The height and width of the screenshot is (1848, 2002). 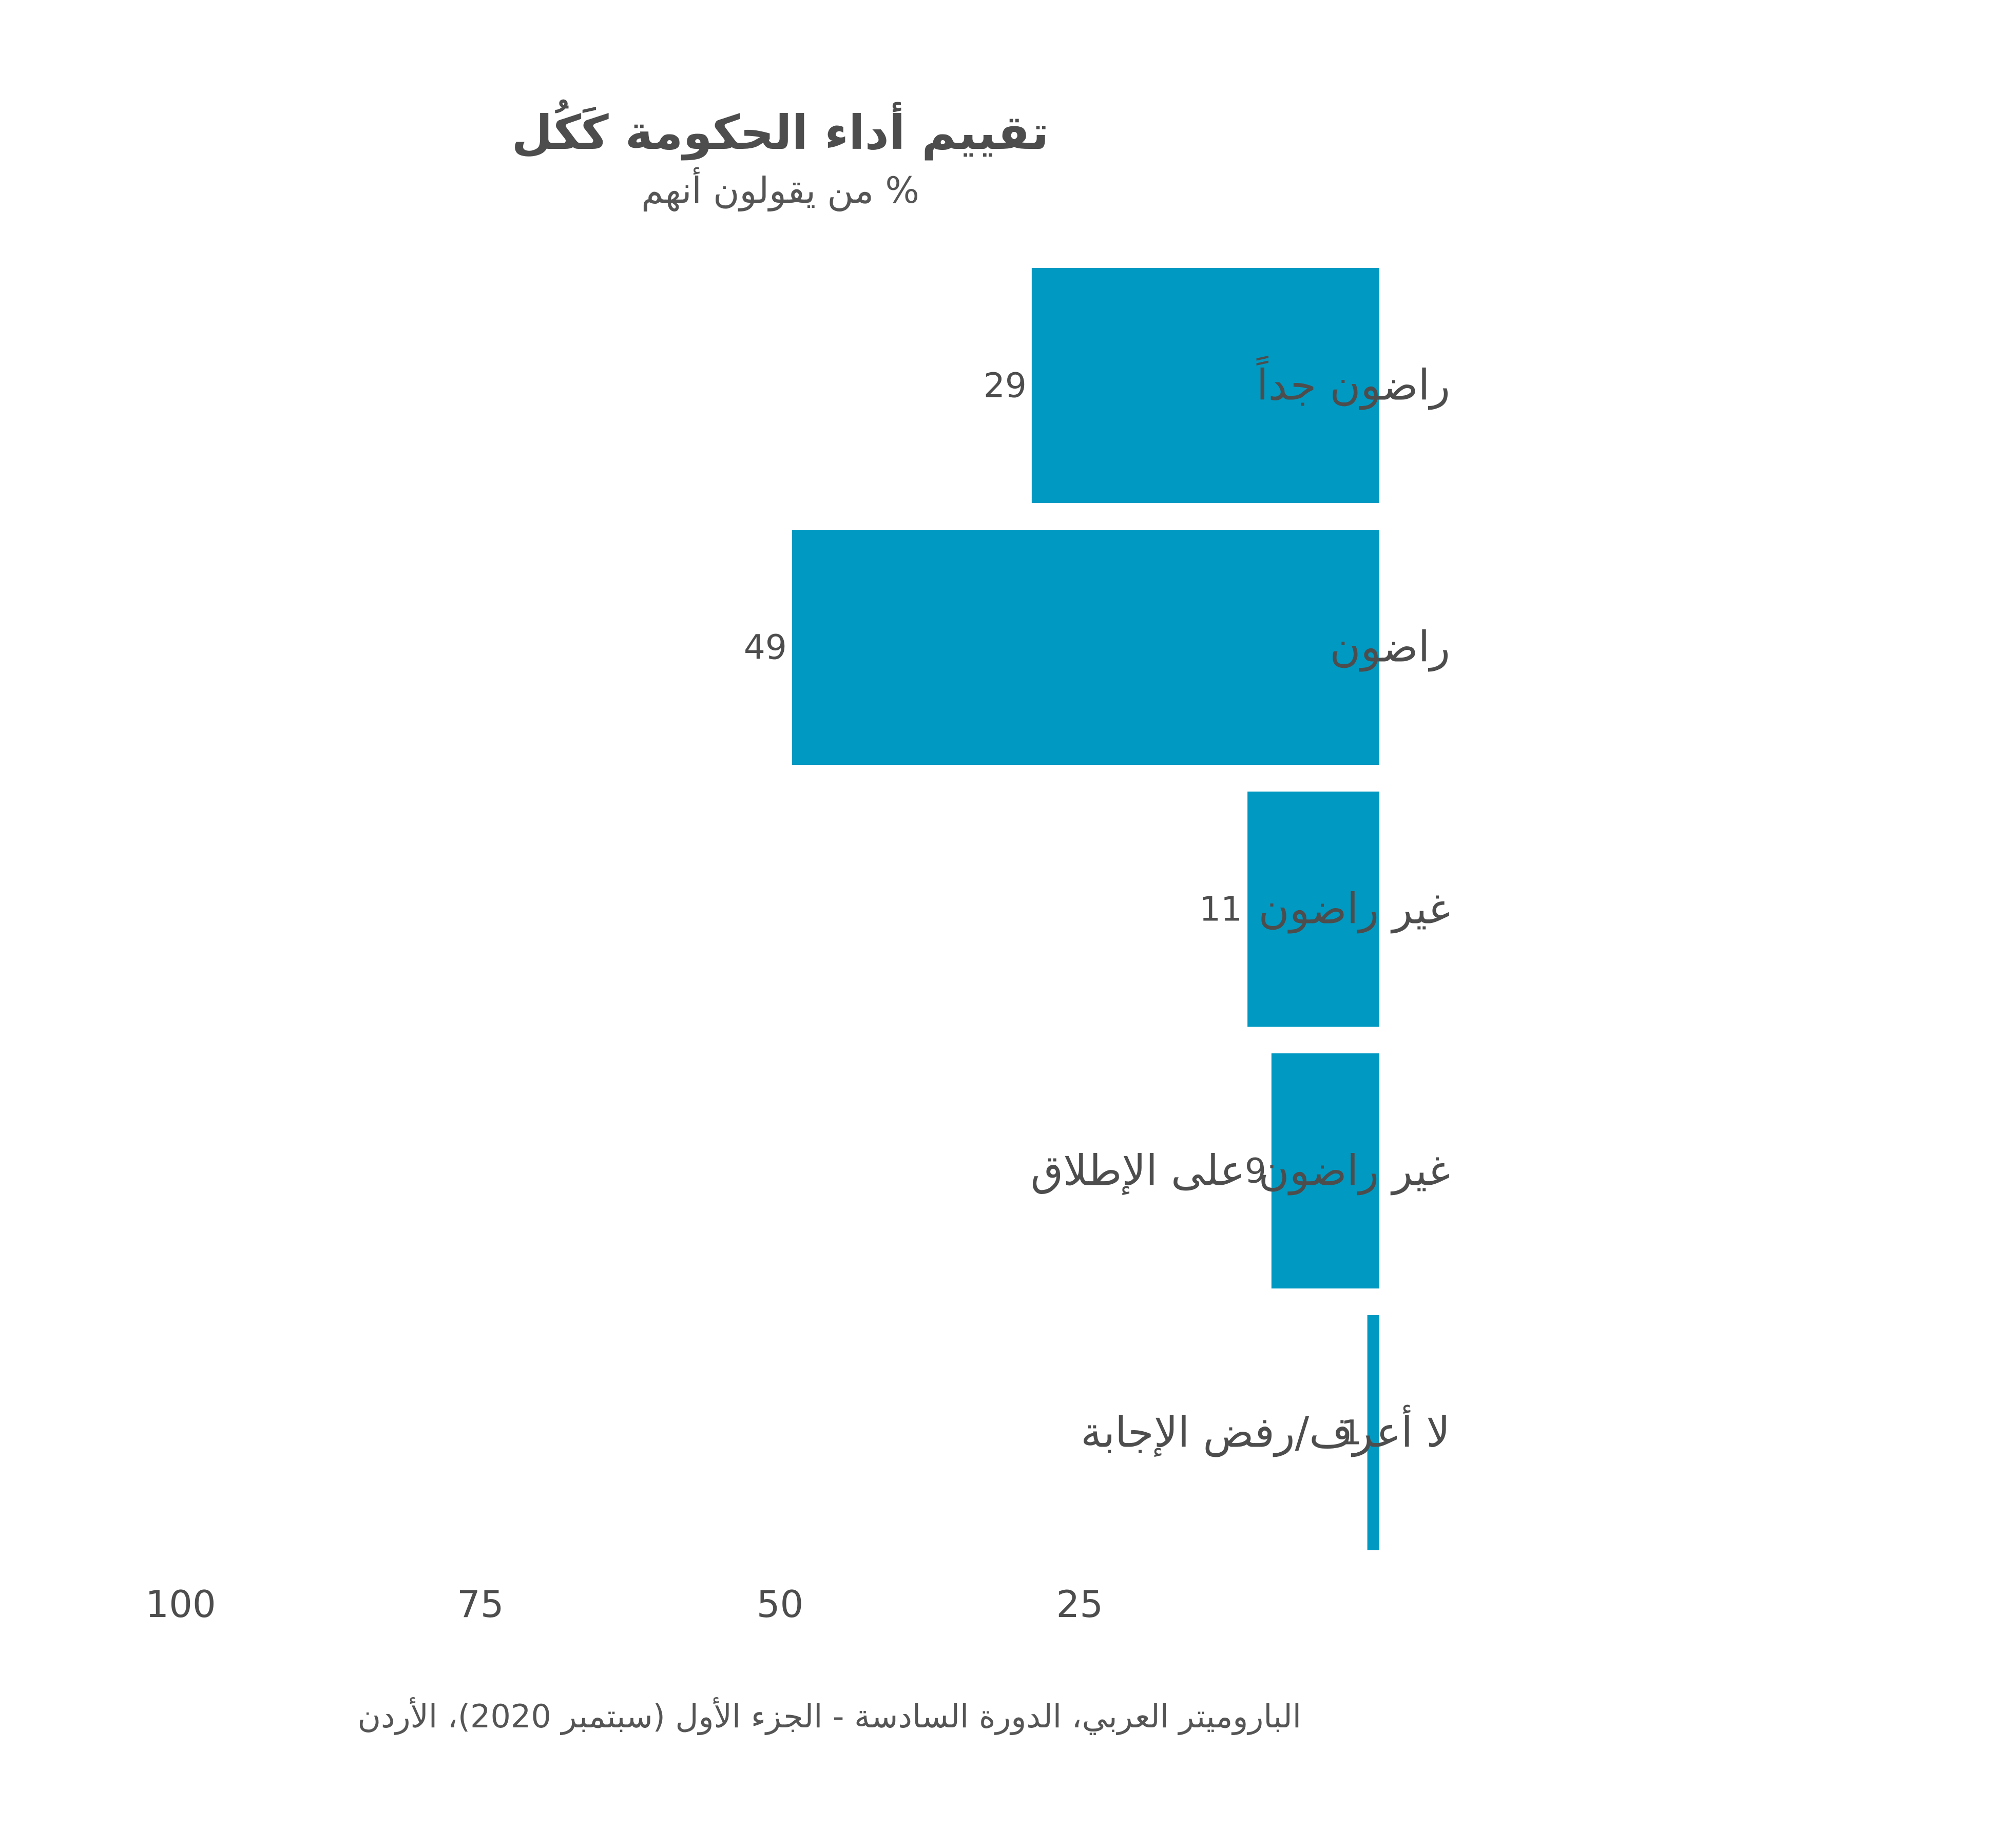 What do you see at coordinates (1255, 1171) in the screenshot?
I see `value-label-4: 9` at bounding box center [1255, 1171].